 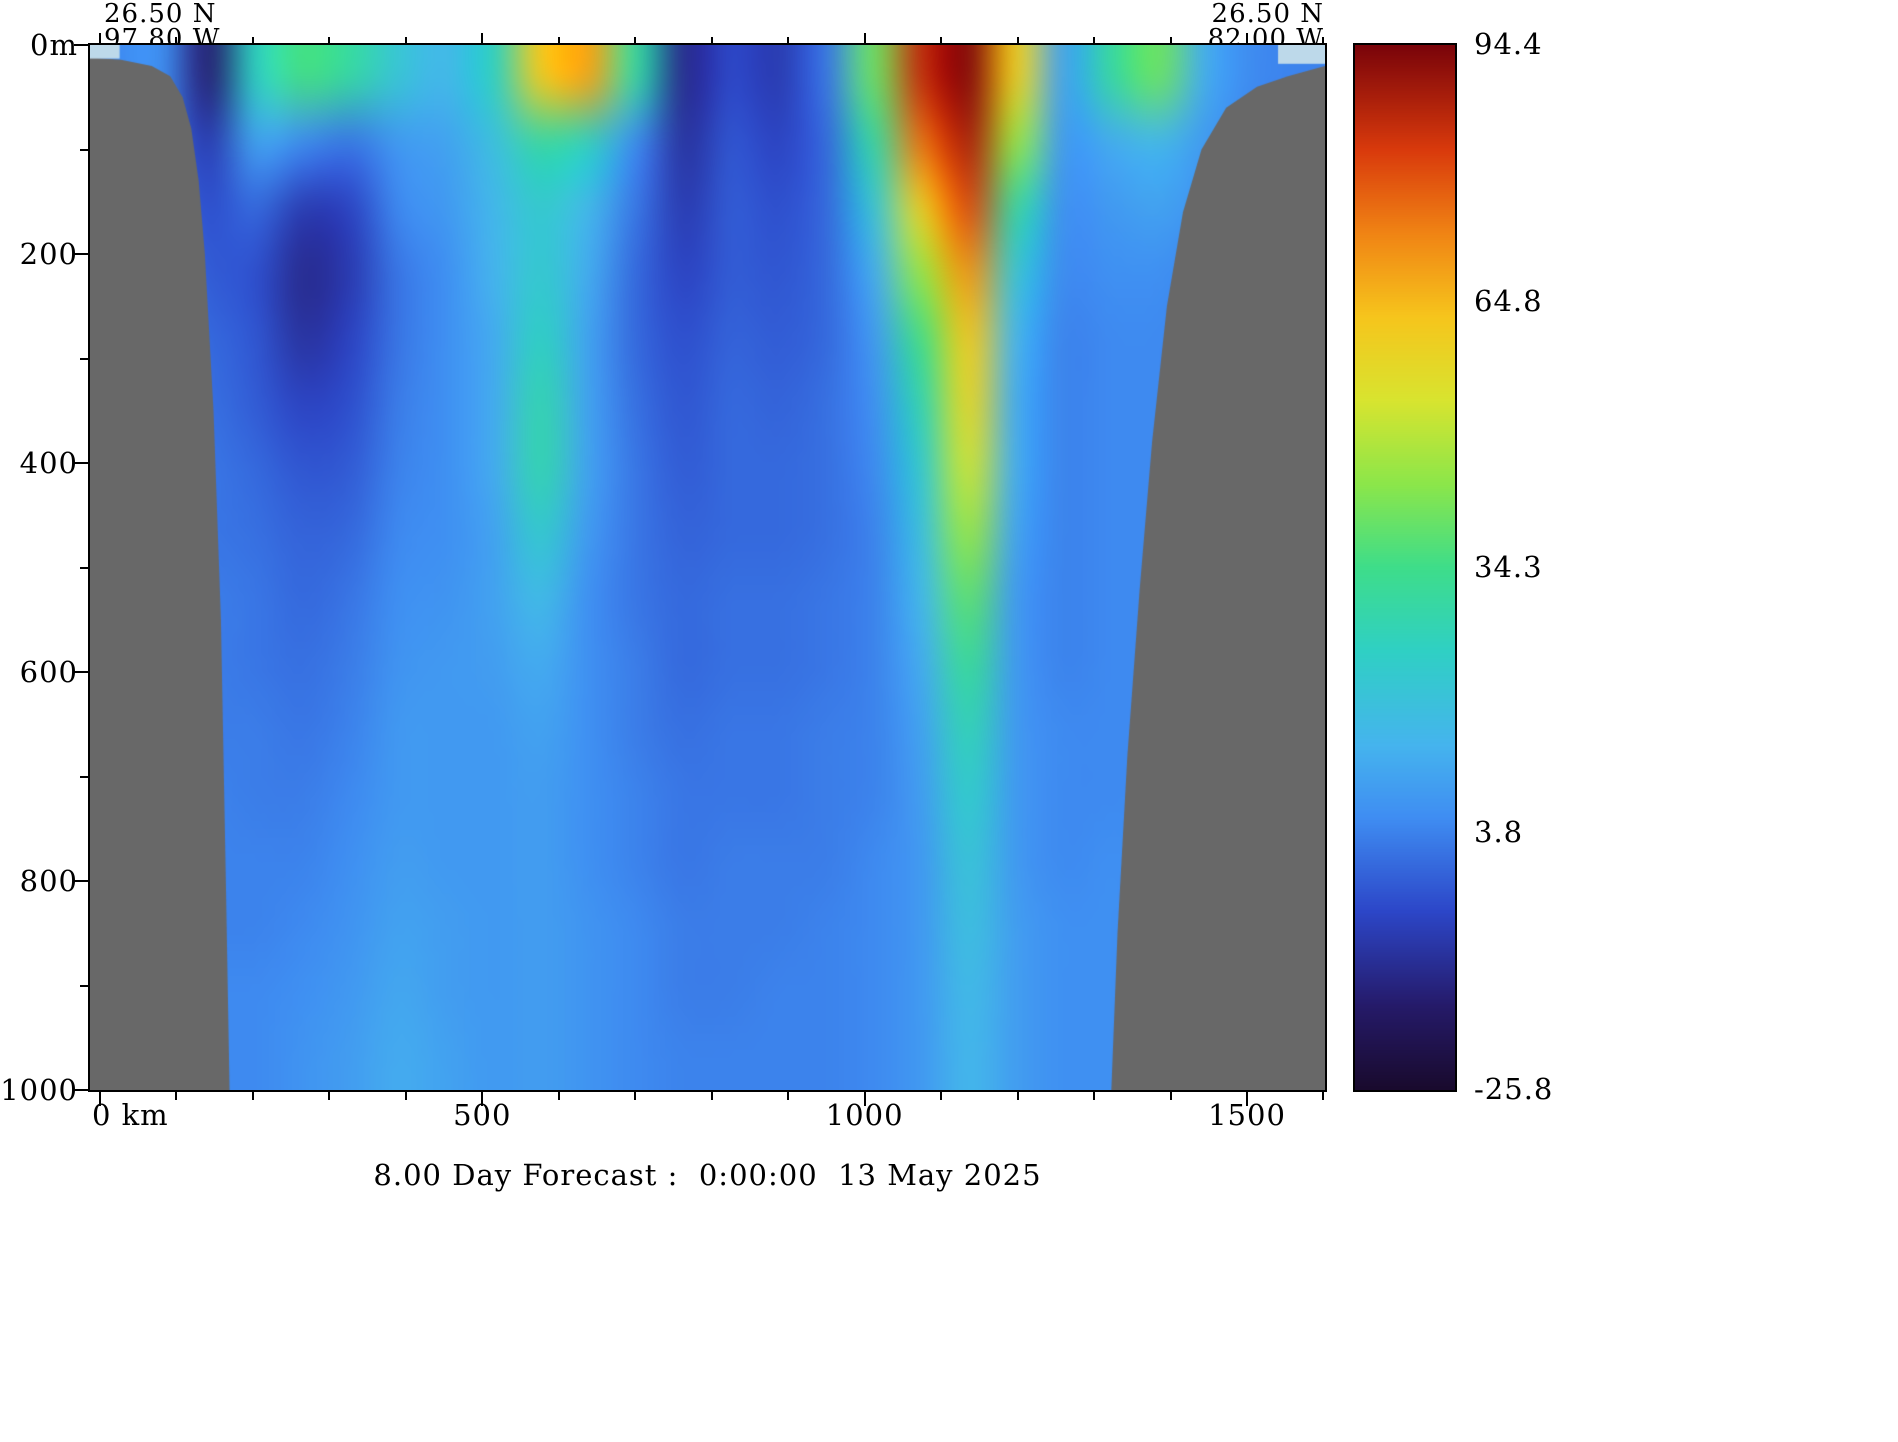 I want to click on y-tick-label: 1000, so click(x=39, y=1090).